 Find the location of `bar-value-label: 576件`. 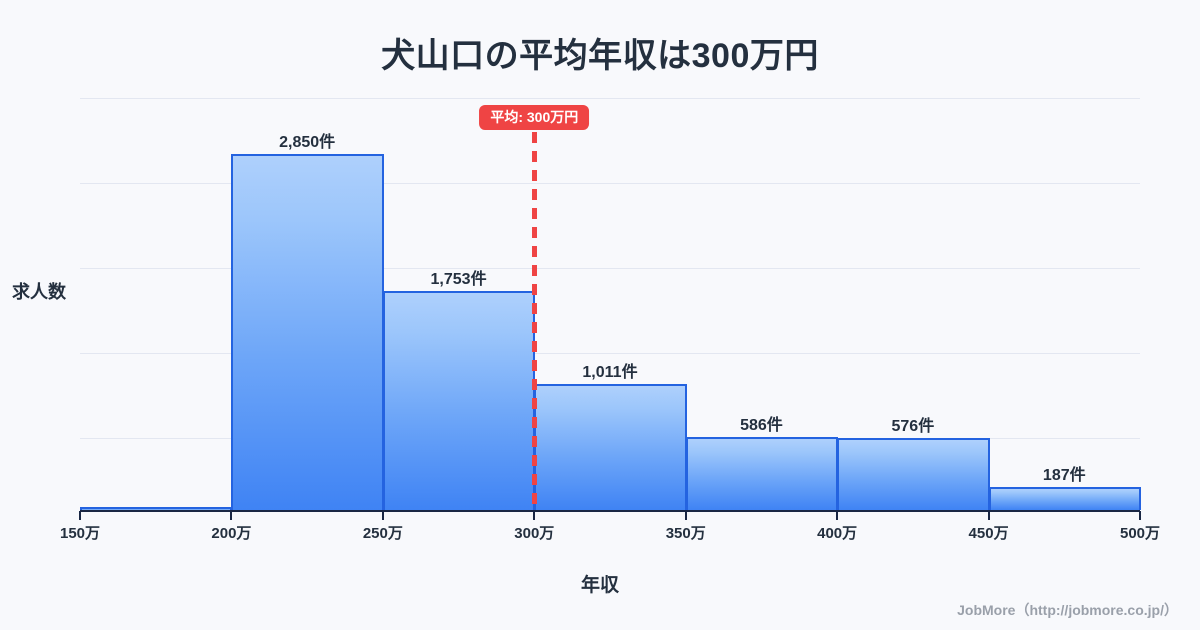

bar-value-label: 576件 is located at coordinates (913, 427).